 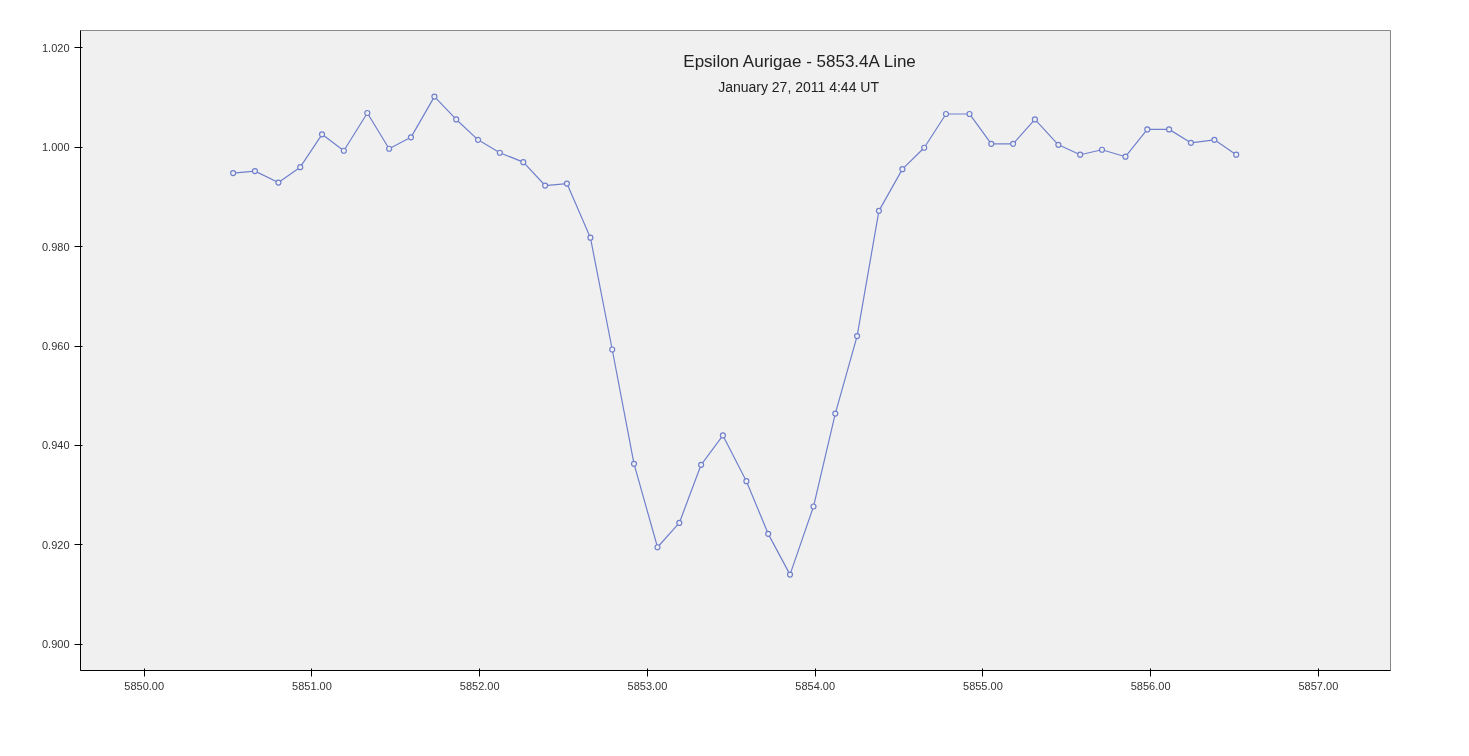 I want to click on x-tick-label: 5855.00, so click(x=983, y=685).